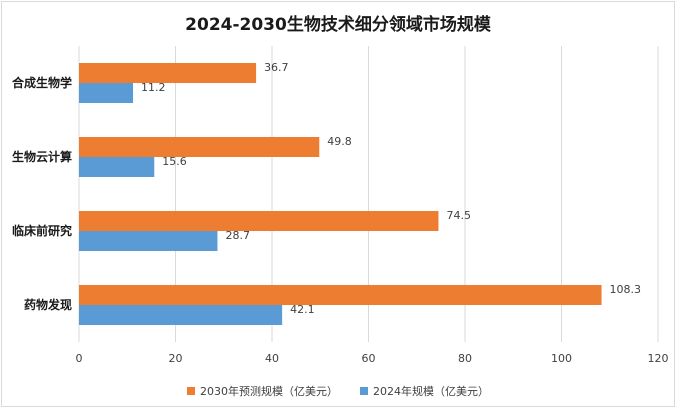  Describe the element at coordinates (465, 358) in the screenshot. I see `x-tick-label: 80` at that location.